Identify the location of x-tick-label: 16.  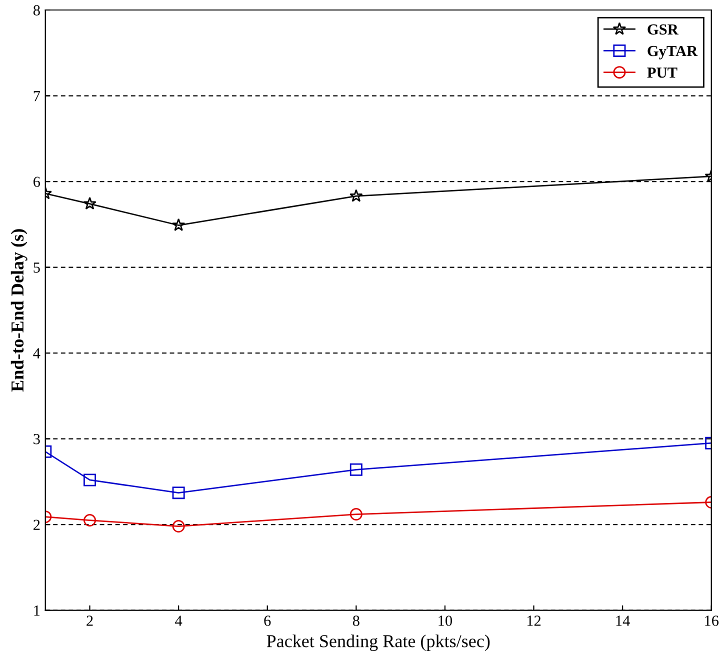
(712, 621).